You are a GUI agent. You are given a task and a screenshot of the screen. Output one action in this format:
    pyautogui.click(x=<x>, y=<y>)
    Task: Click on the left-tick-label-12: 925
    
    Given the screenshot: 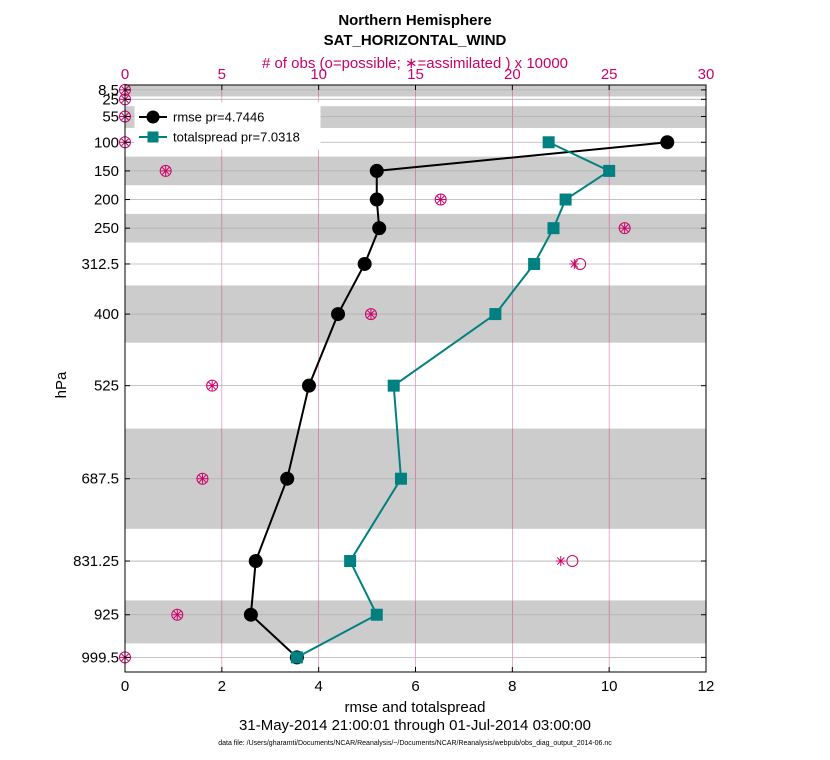 What is the action you would take?
    pyautogui.click(x=106, y=615)
    